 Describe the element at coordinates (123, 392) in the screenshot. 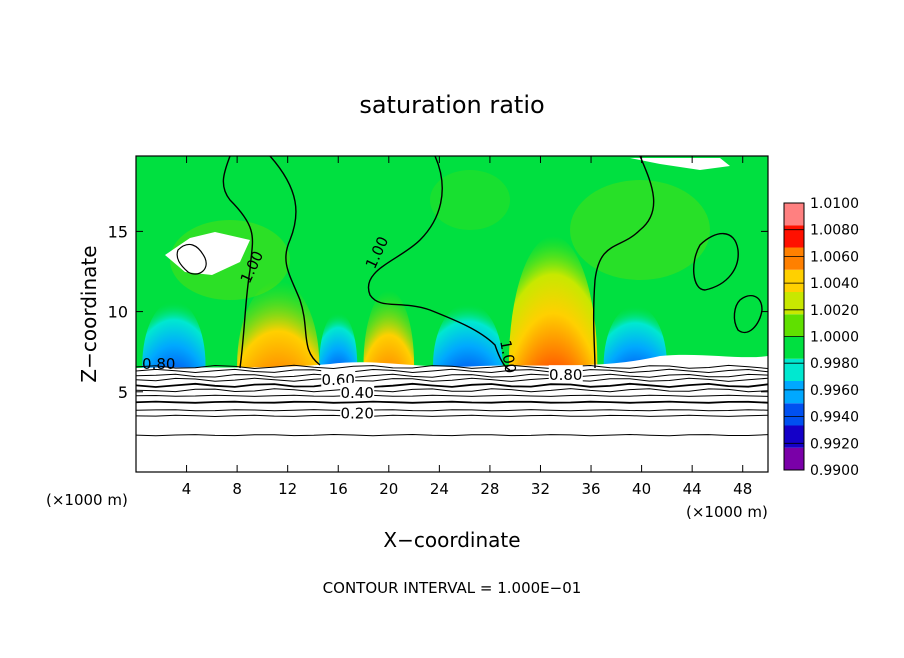

I see `y-tick-label: 5` at that location.